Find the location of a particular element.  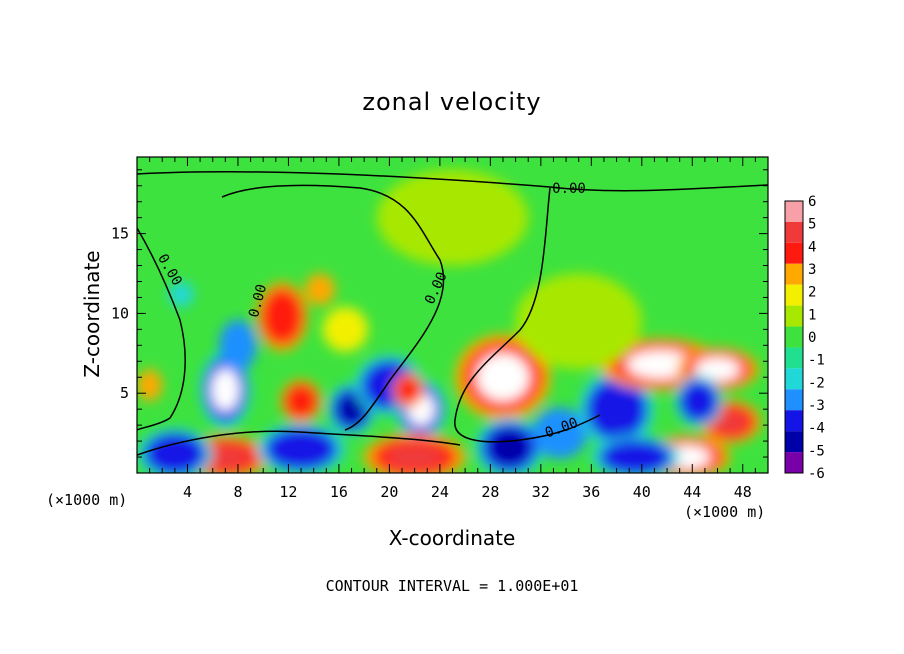

chart-title: zonal velocity is located at coordinates (452, 102).